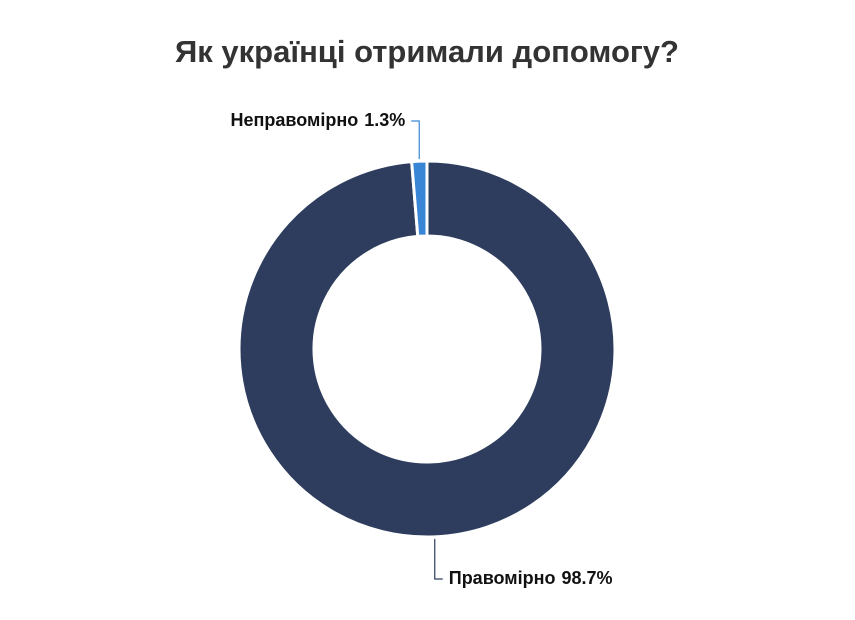 Image resolution: width=855 pixels, height=620 pixels. I want to click on data-label: Правомірно 98.7%, so click(531, 578).